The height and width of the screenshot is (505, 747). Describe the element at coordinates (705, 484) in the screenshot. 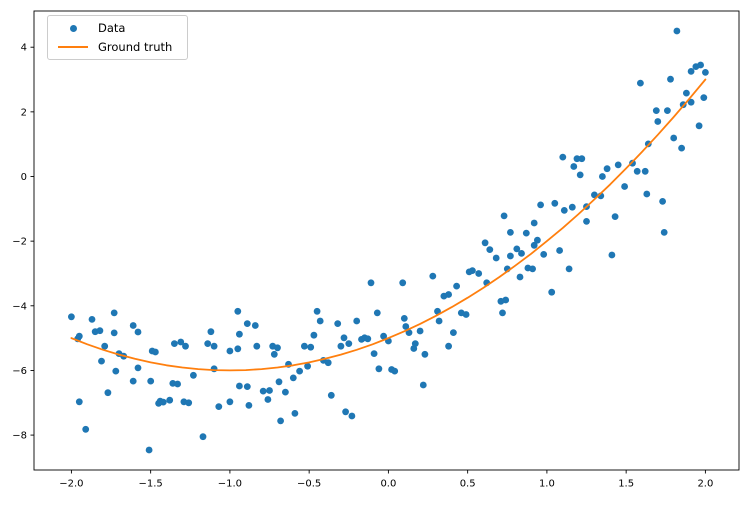

I see `x-tick-label: 2.0` at that location.